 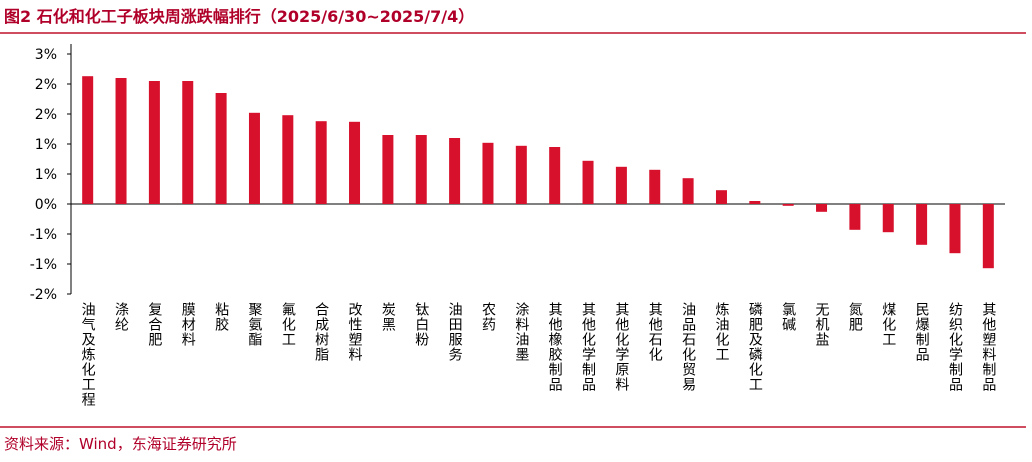 What do you see at coordinates (788, 317) in the screenshot?
I see `x-tick-label: 氯碱` at bounding box center [788, 317].